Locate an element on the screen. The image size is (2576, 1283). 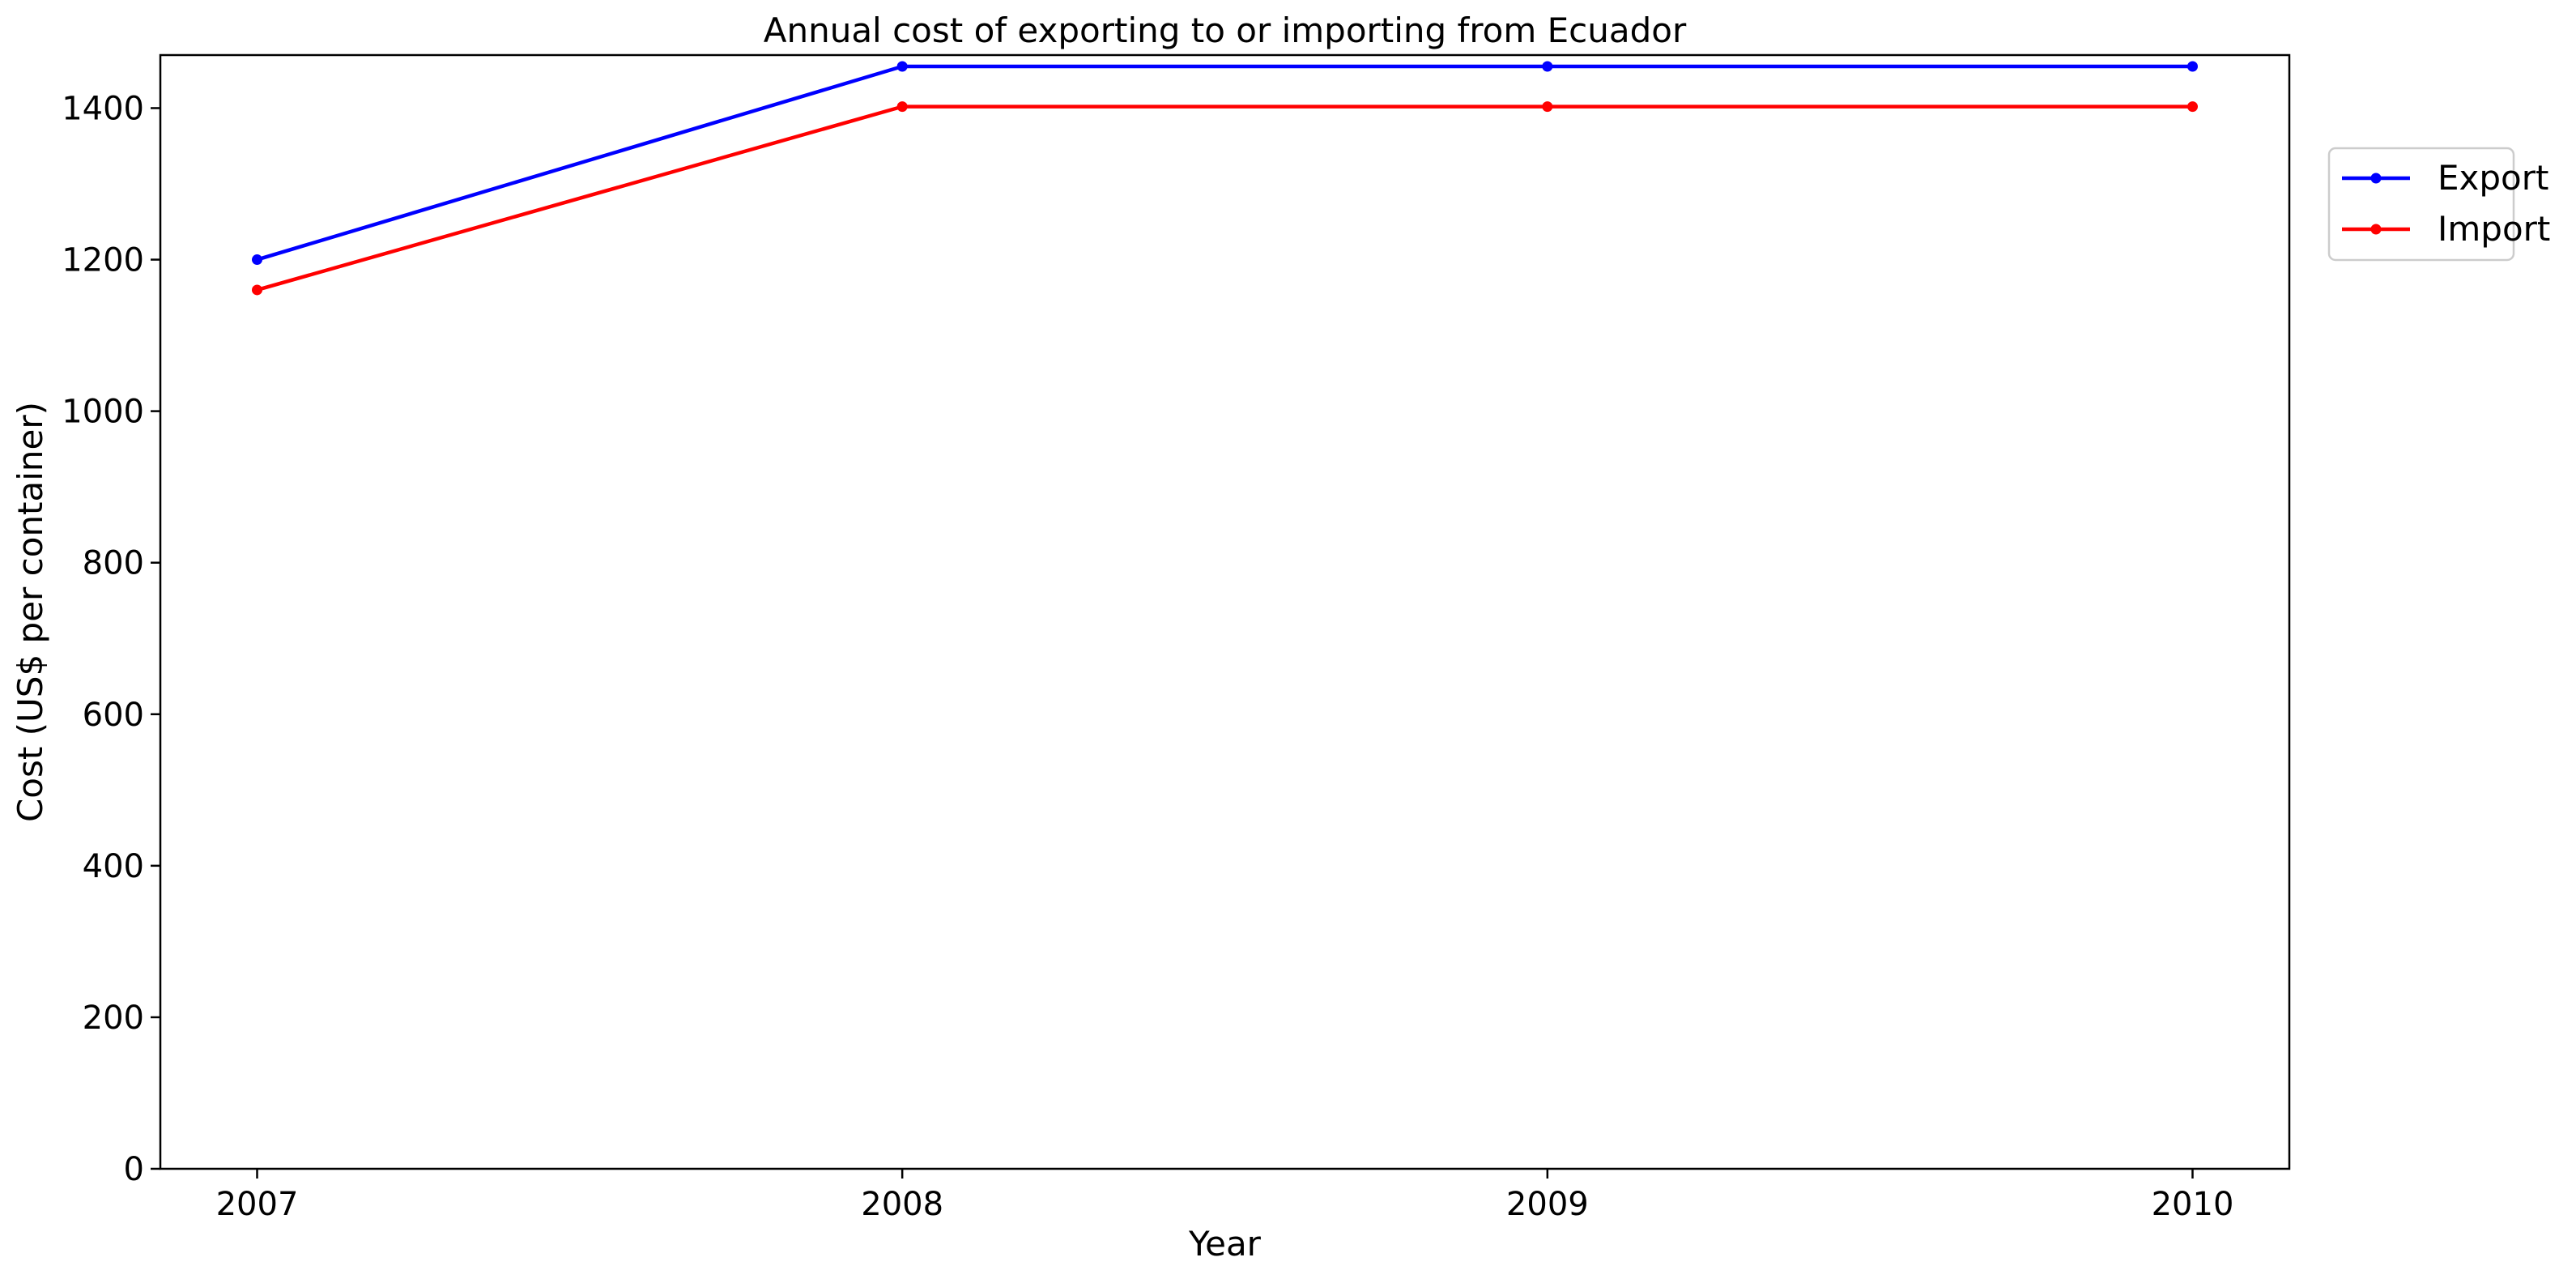
y-tick-label: 200 is located at coordinates (113, 1018).